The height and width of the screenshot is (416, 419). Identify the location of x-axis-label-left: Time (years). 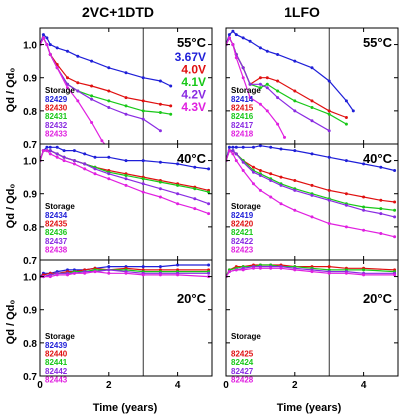
(125, 408).